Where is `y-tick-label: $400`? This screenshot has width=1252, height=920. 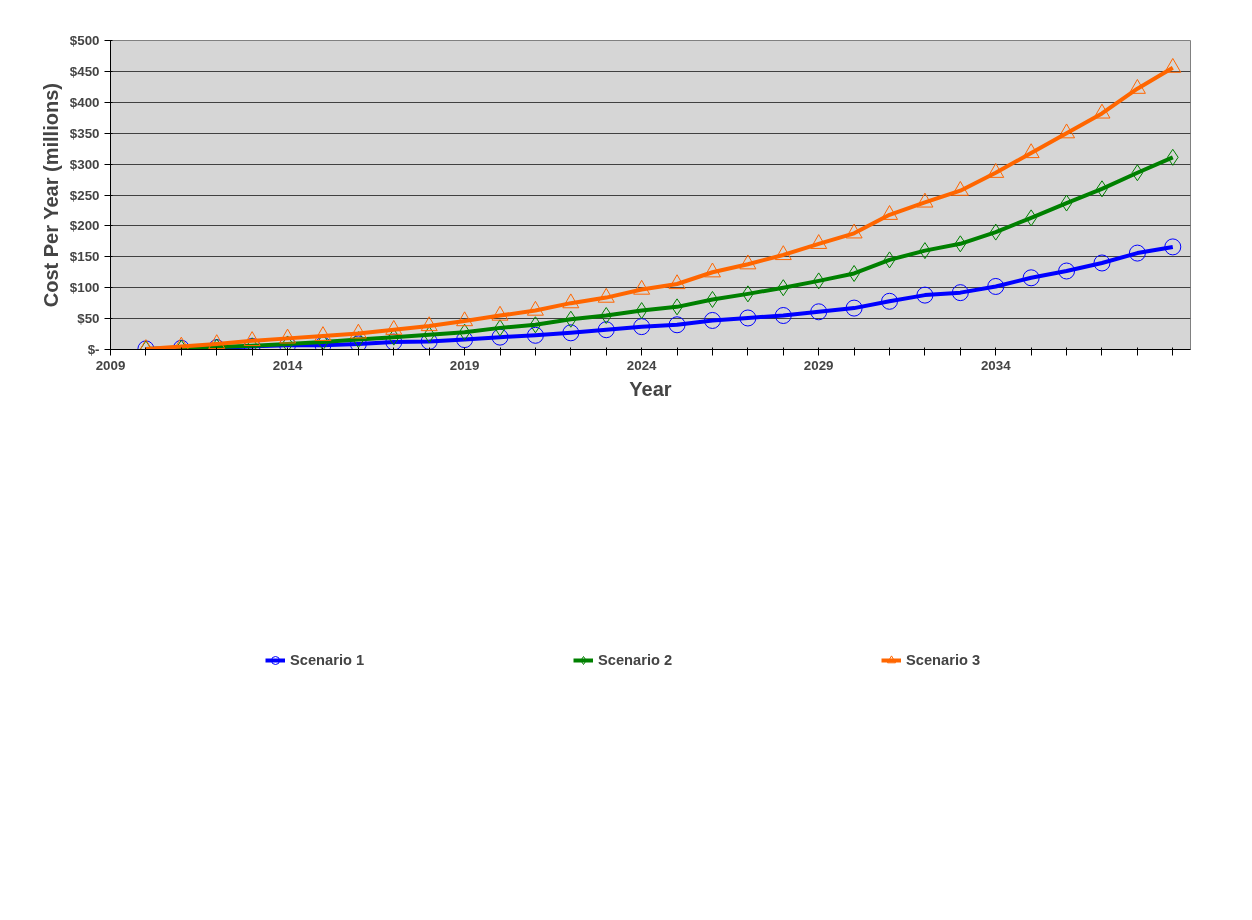
y-tick-label: $400 is located at coordinates (84, 102).